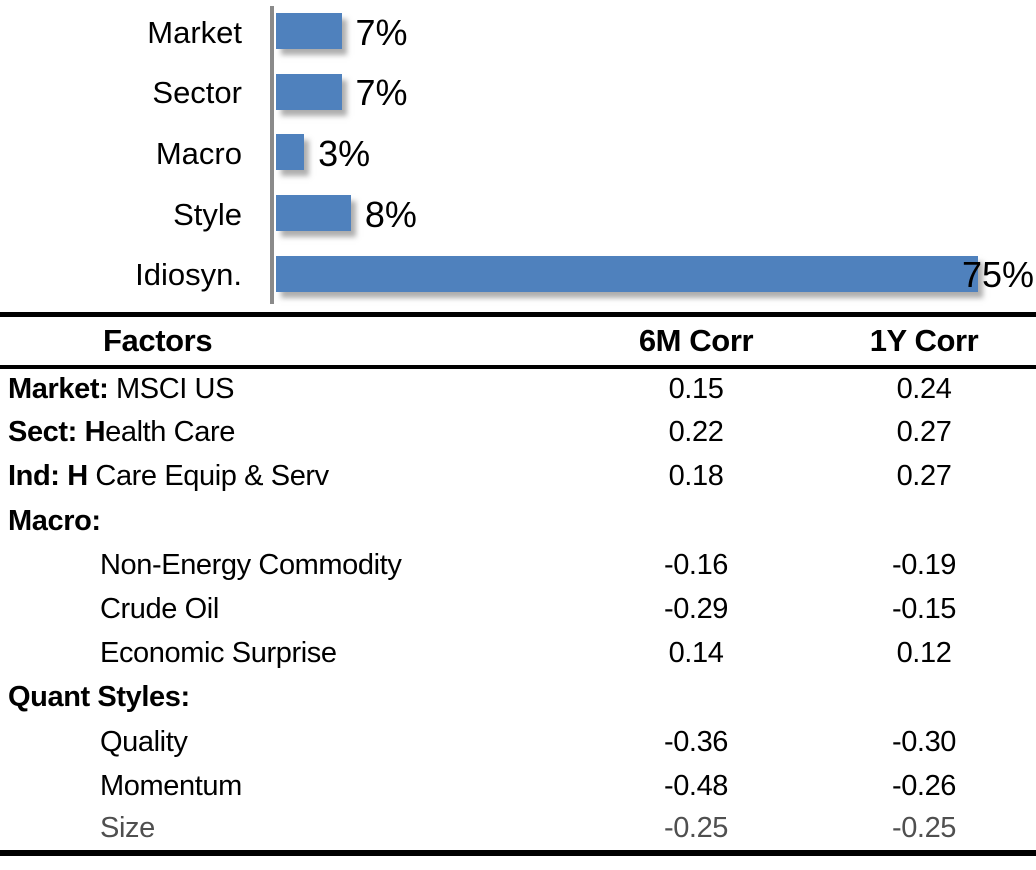 The image size is (1036, 870). Describe the element at coordinates (171, 389) in the screenshot. I see `factor-text: MSCI US` at that location.